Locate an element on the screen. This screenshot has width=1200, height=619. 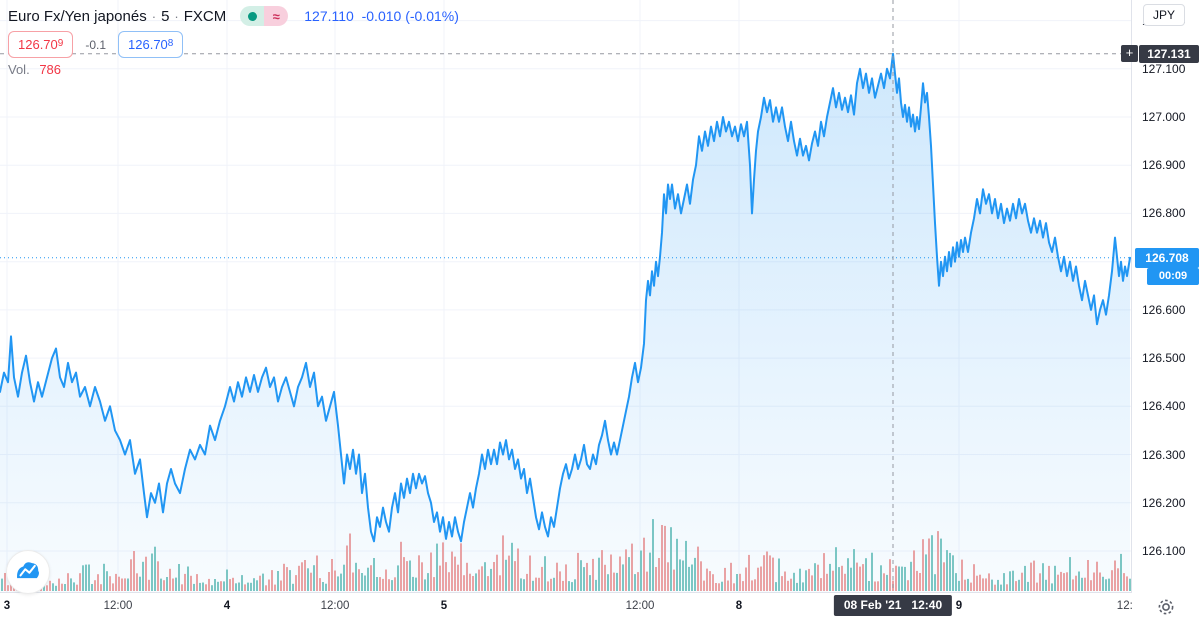
price-tick-label: 127.100 is located at coordinates (1164, 69).